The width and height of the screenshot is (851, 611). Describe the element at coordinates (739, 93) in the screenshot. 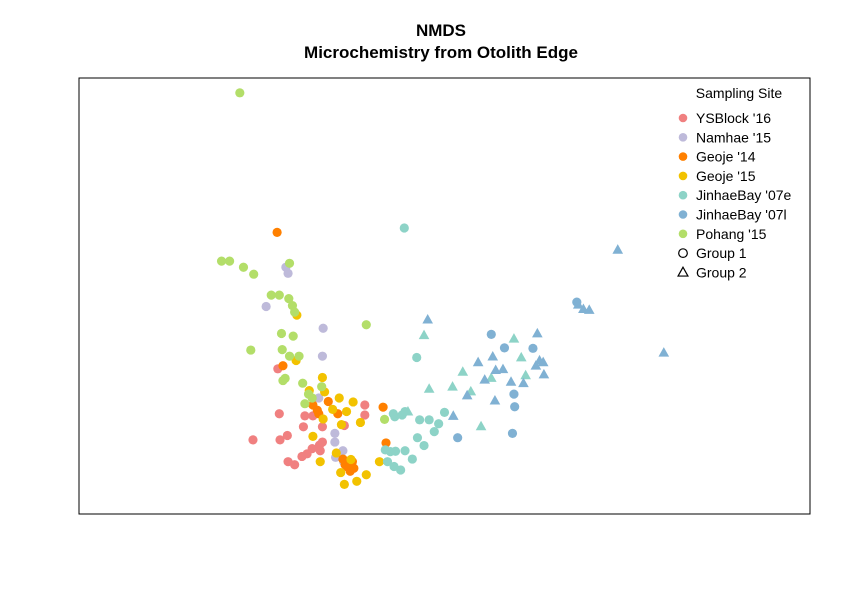

I see `legend-title: Sampling Site` at that location.